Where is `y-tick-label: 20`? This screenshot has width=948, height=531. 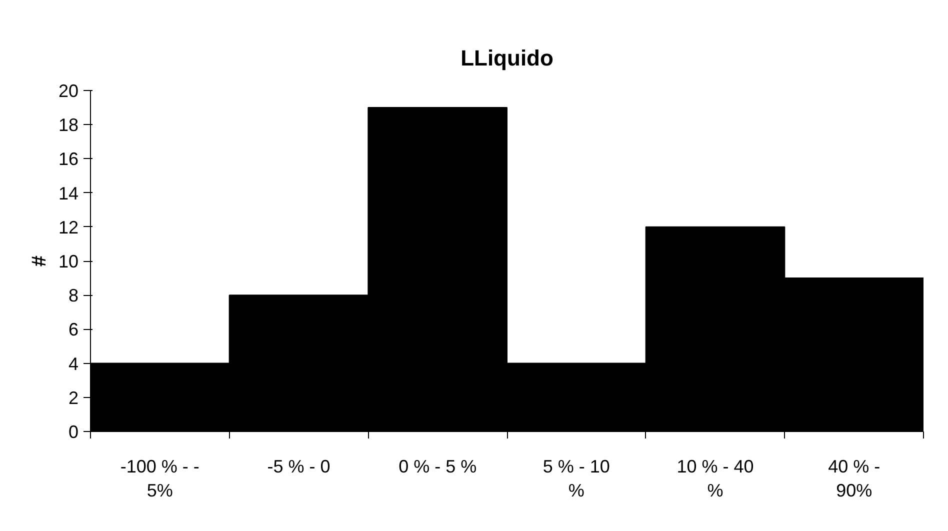
y-tick-label: 20 is located at coordinates (68, 91).